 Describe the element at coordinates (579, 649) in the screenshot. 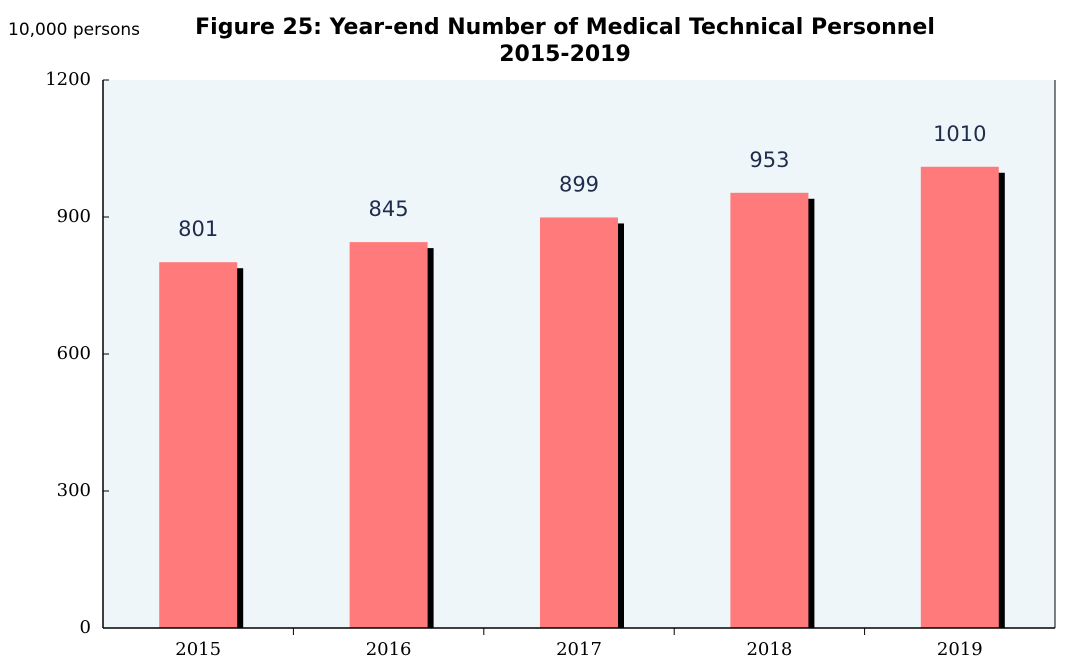

I see `x-tick-label: 2017` at that location.